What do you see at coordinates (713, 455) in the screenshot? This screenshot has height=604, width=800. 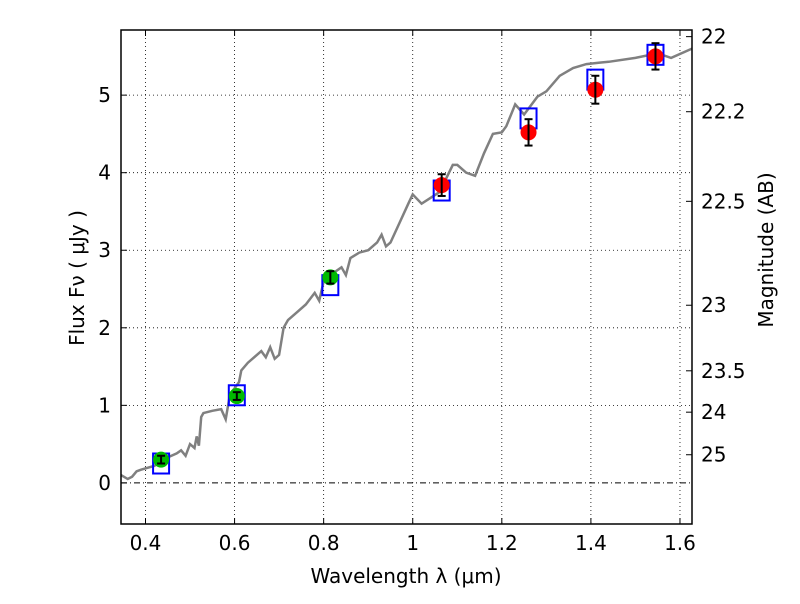 I see `right-tick-label: 25` at bounding box center [713, 455].